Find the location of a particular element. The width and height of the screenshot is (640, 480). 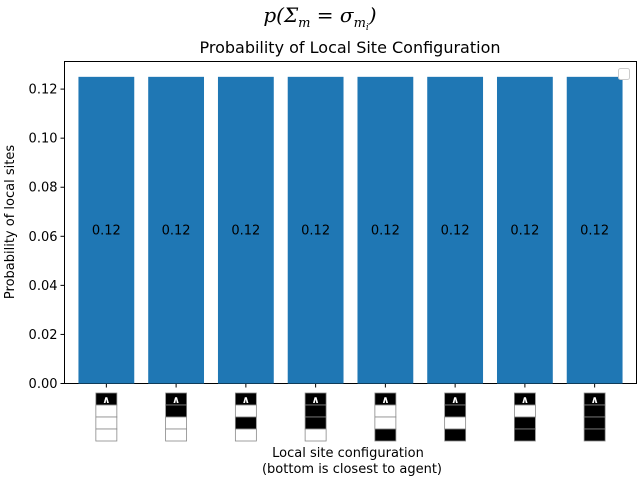

configuration-icons: ∧ ∧ ∧ ∧ ∧ ∧ ∧ ∧ is located at coordinates (350, 412).